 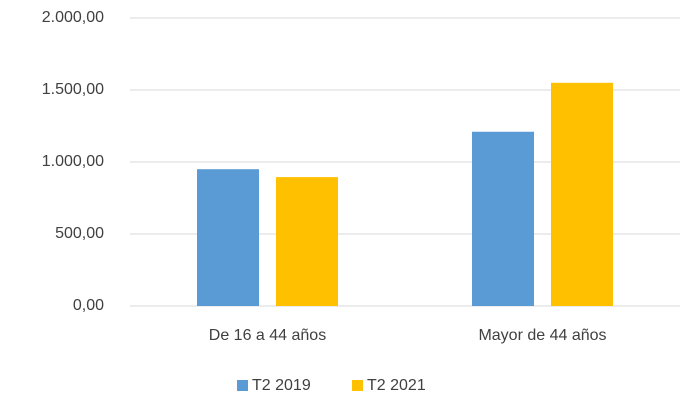 What do you see at coordinates (88, 305) in the screenshot?
I see `y-tick-label: 0,00` at bounding box center [88, 305].